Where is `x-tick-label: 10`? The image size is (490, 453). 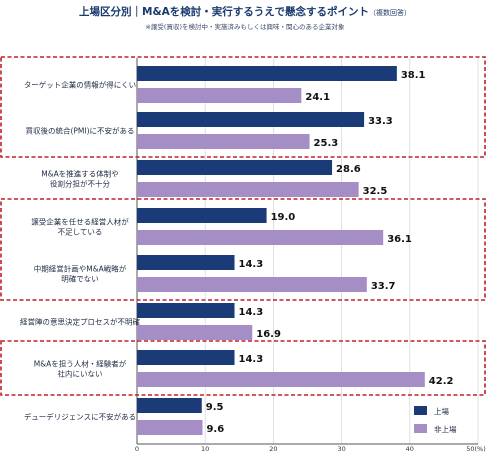 x-tick-label: 10 is located at coordinates (205, 449).